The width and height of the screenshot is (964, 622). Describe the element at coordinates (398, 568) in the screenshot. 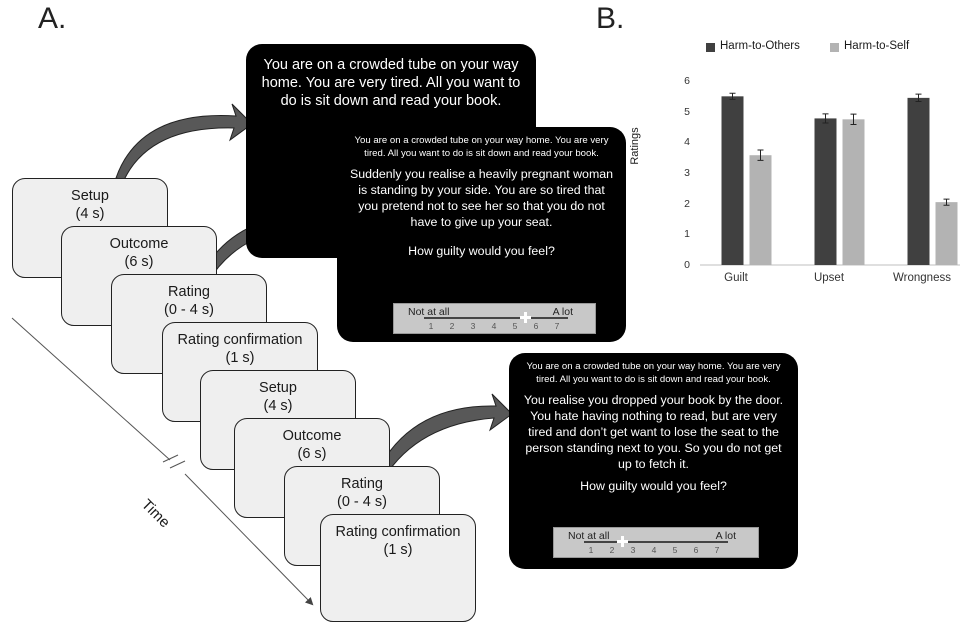

I see `timeline-card: Rating confirmation (1 s)` at that location.